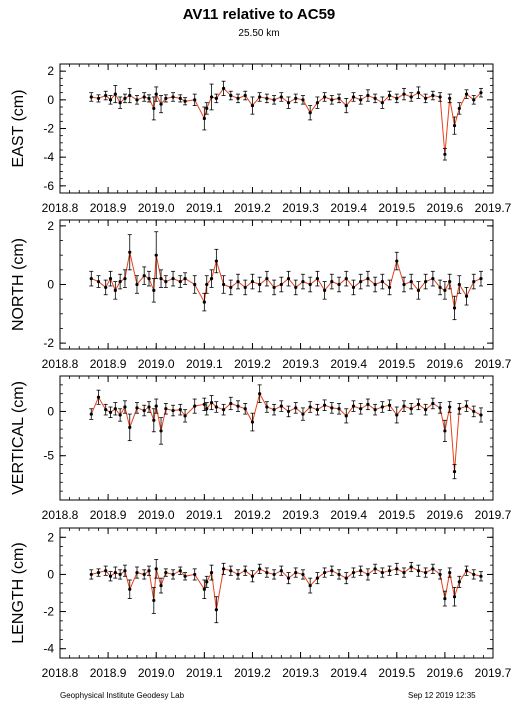 This screenshot has width=518, height=712. Describe the element at coordinates (396, 515) in the screenshot. I see `x-tick-label: 2019.5` at that location.